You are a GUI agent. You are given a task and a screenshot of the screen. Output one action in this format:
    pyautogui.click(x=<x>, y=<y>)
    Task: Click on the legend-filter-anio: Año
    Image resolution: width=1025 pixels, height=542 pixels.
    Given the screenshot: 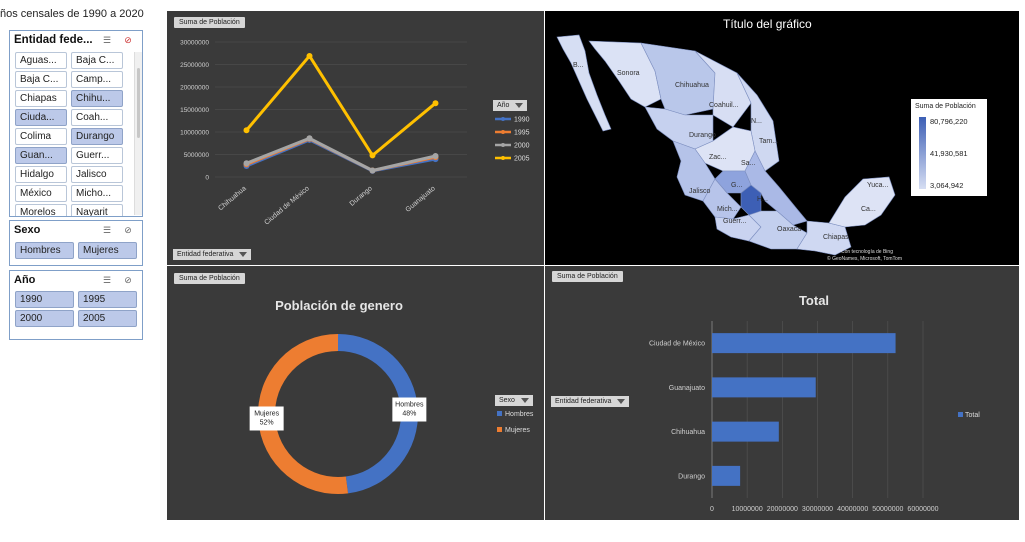 What is the action you would take?
    pyautogui.click(x=510, y=105)
    